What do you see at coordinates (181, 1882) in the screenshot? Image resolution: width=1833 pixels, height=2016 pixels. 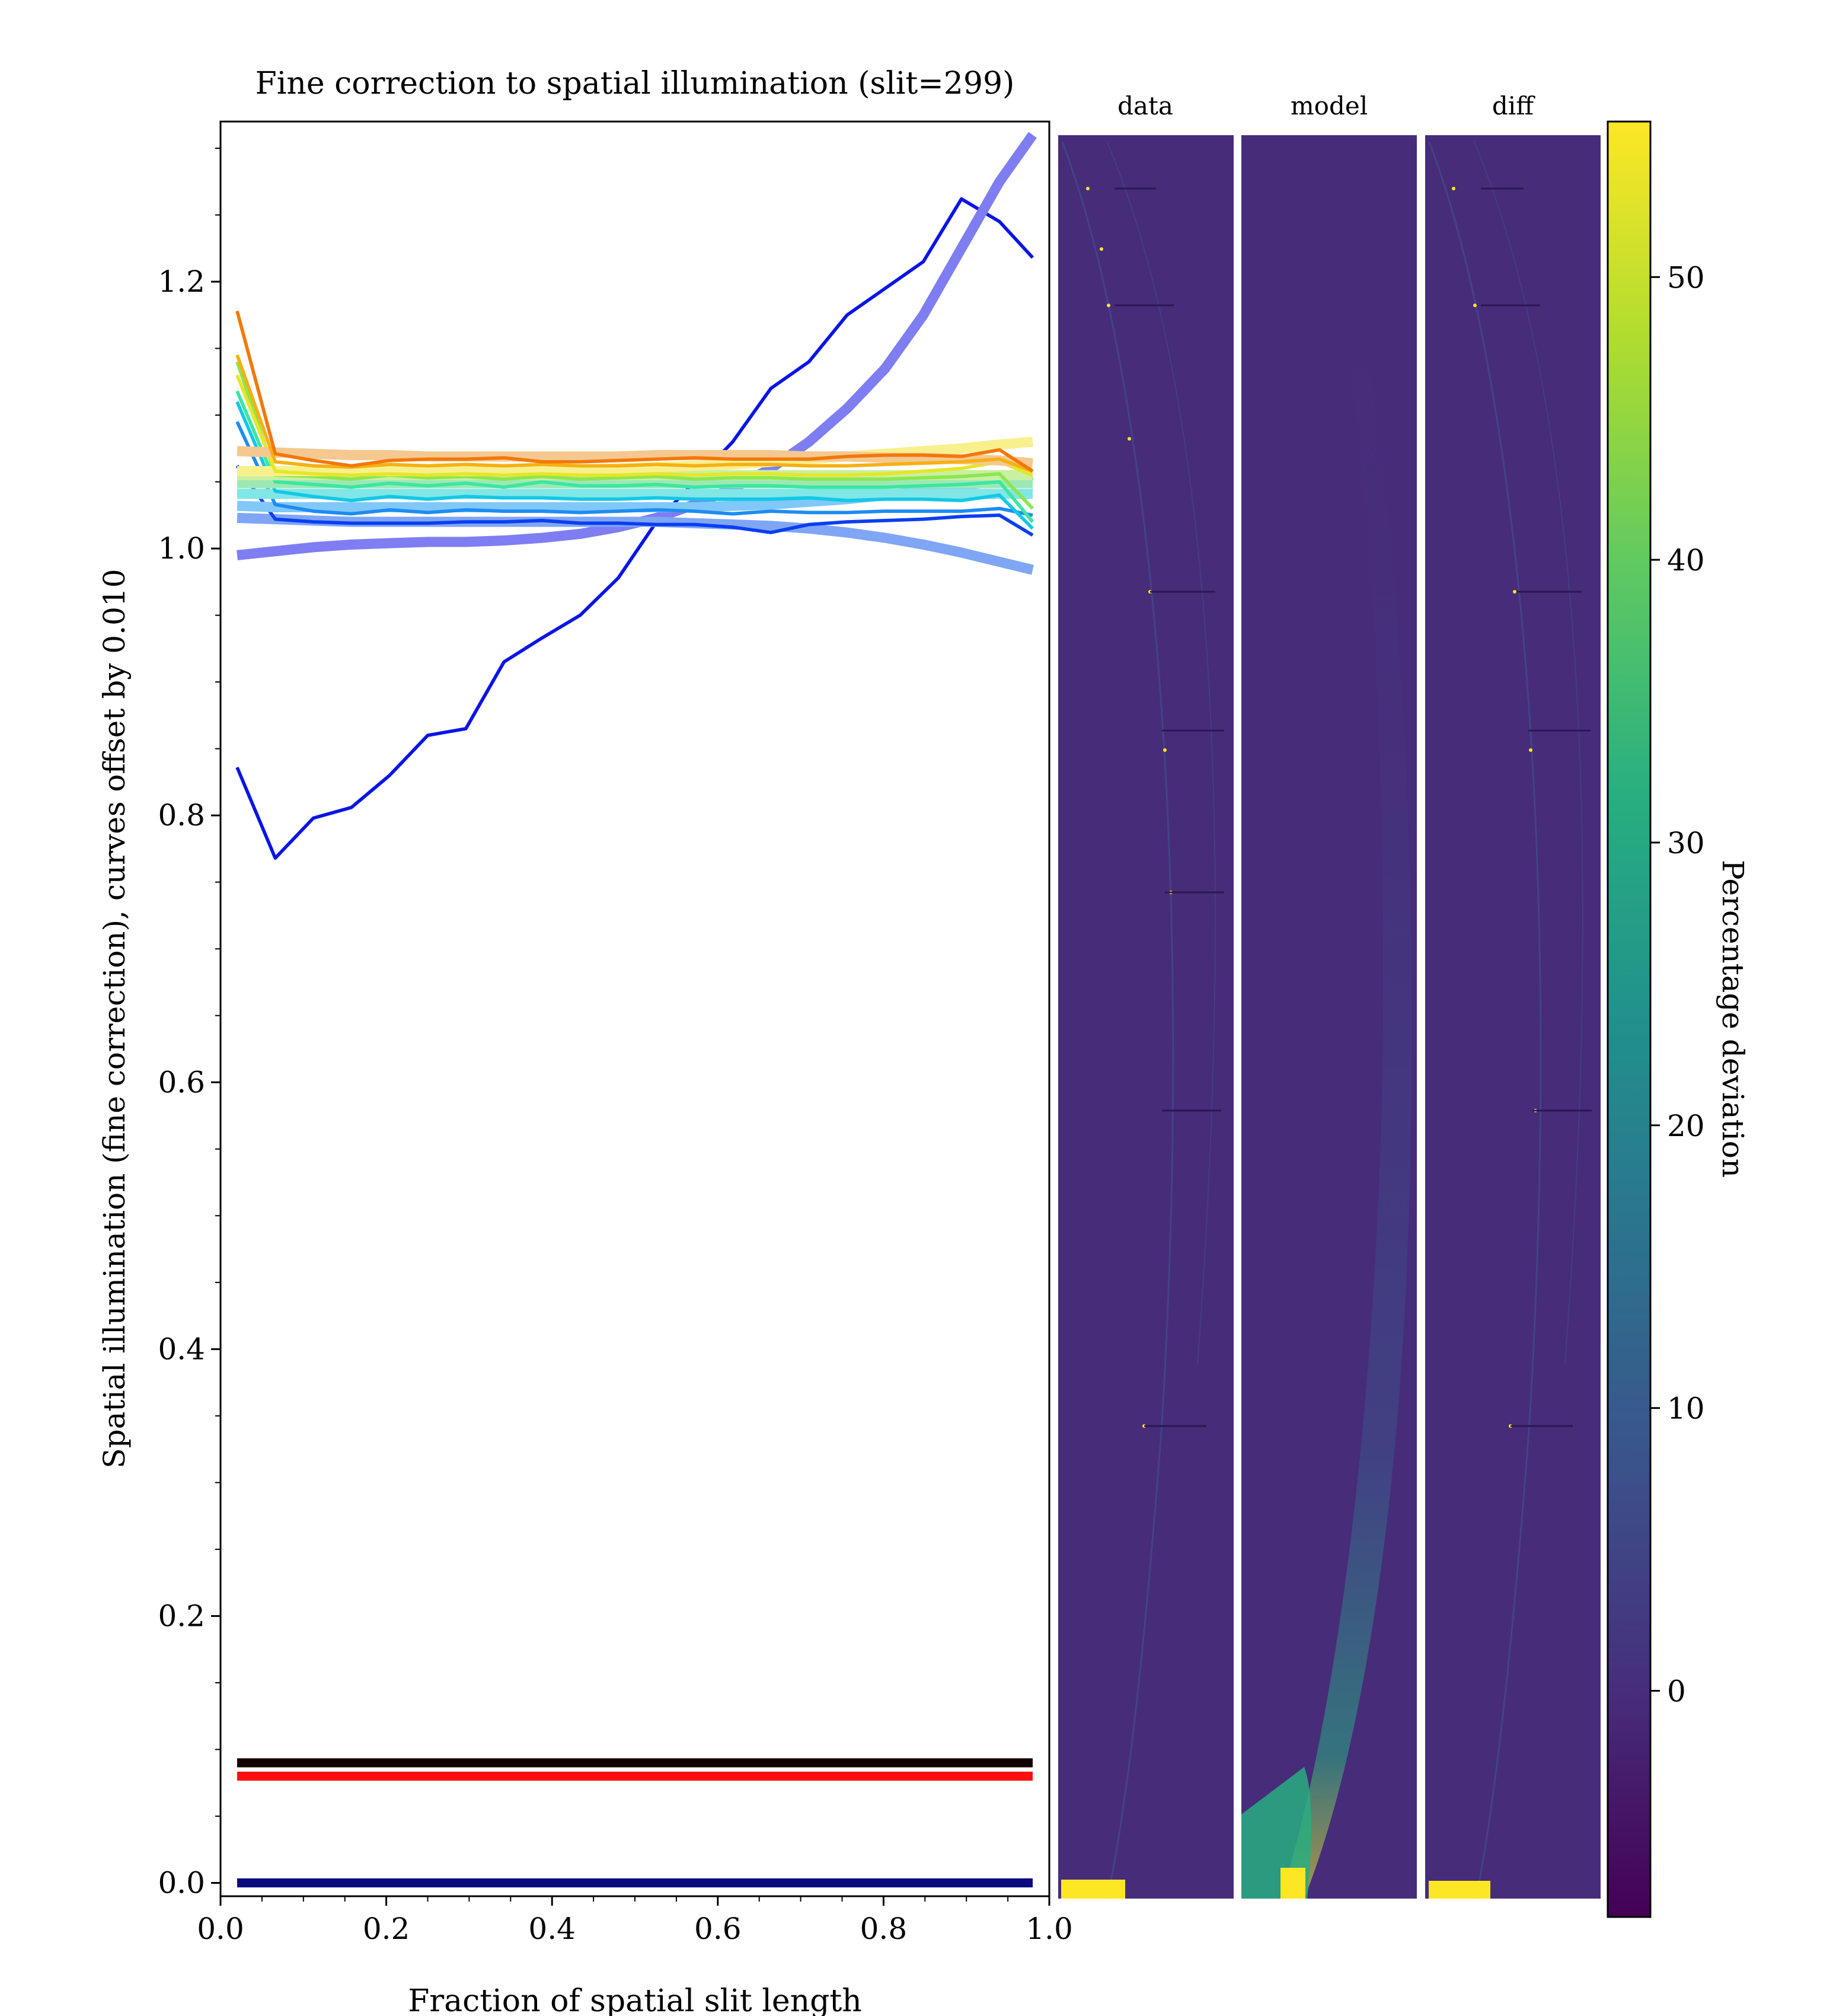 I see `y-tick-label: 0.0` at bounding box center [181, 1882].